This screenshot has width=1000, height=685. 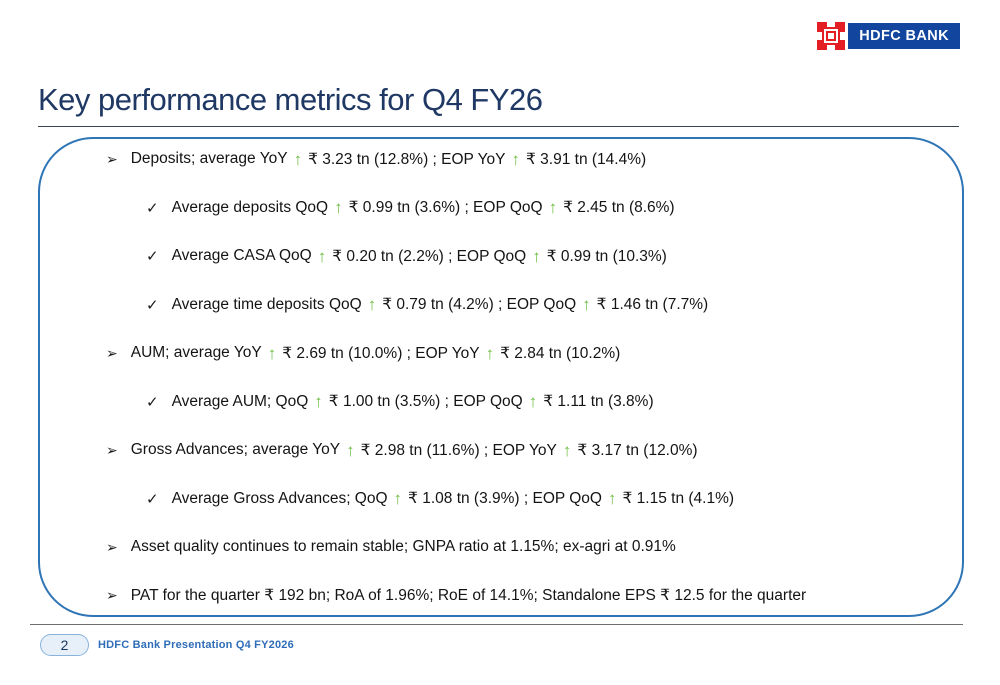 What do you see at coordinates (445, 208) in the screenshot?
I see `text-segment: ₹ 0.99 tn (3.6%) ; EOP QoQ` at bounding box center [445, 208].